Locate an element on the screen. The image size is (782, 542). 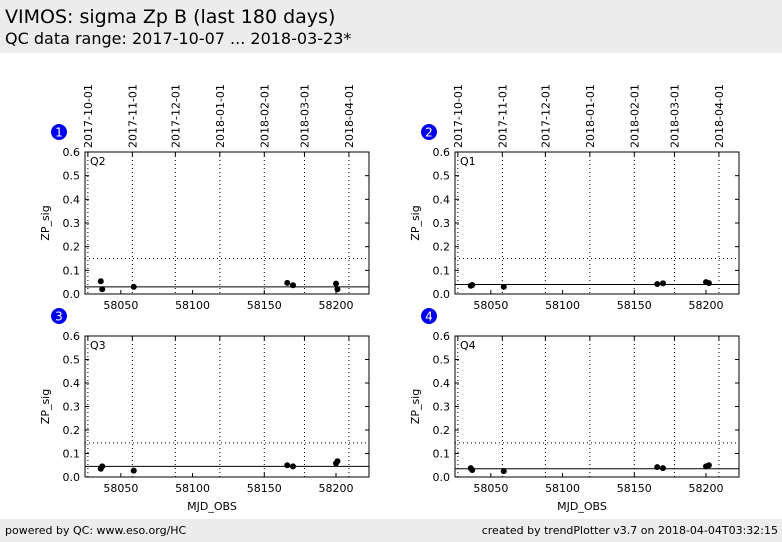
panel-2-y-tick-label: 0.5 is located at coordinates (442, 176).